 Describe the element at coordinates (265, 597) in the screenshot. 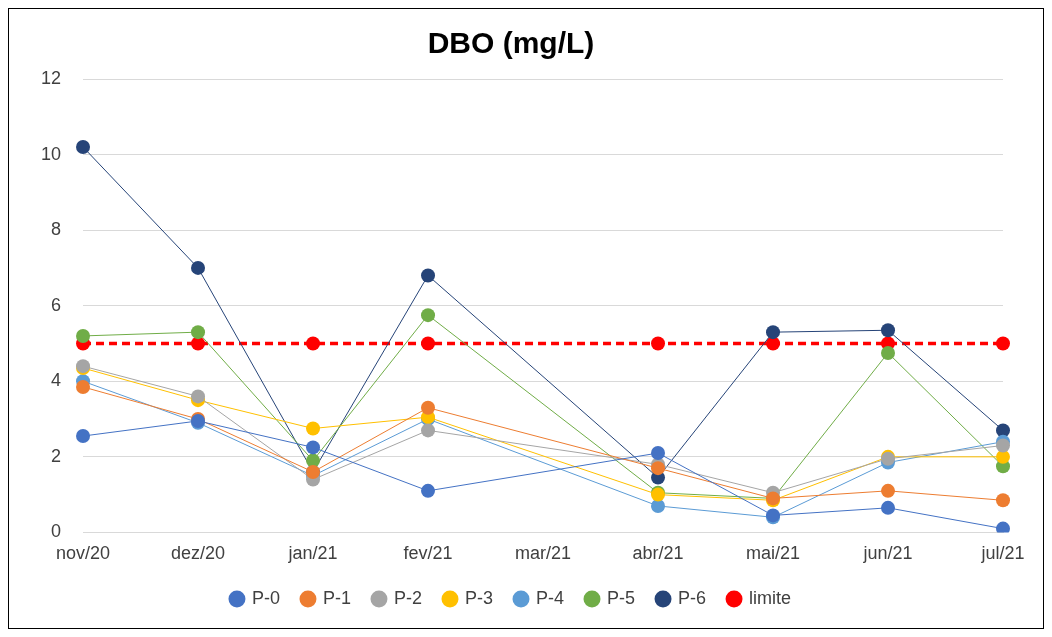

I see `legend-label: P-0` at that location.